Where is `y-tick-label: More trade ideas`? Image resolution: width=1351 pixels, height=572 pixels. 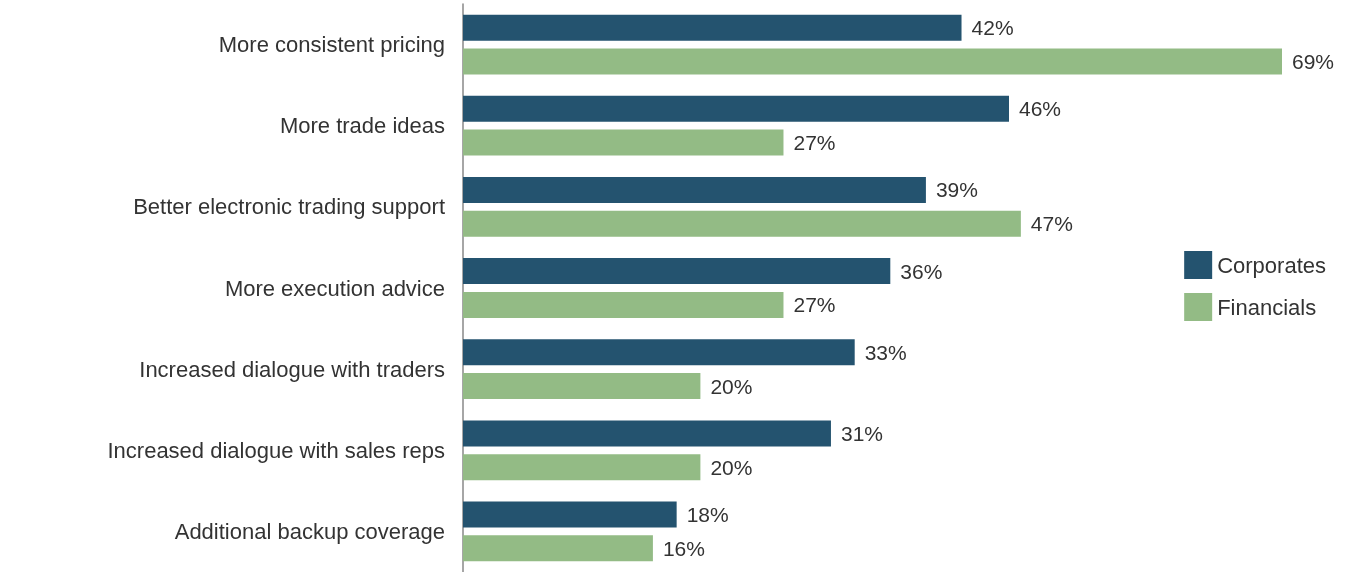
y-tick-label: More trade ideas is located at coordinates (362, 126).